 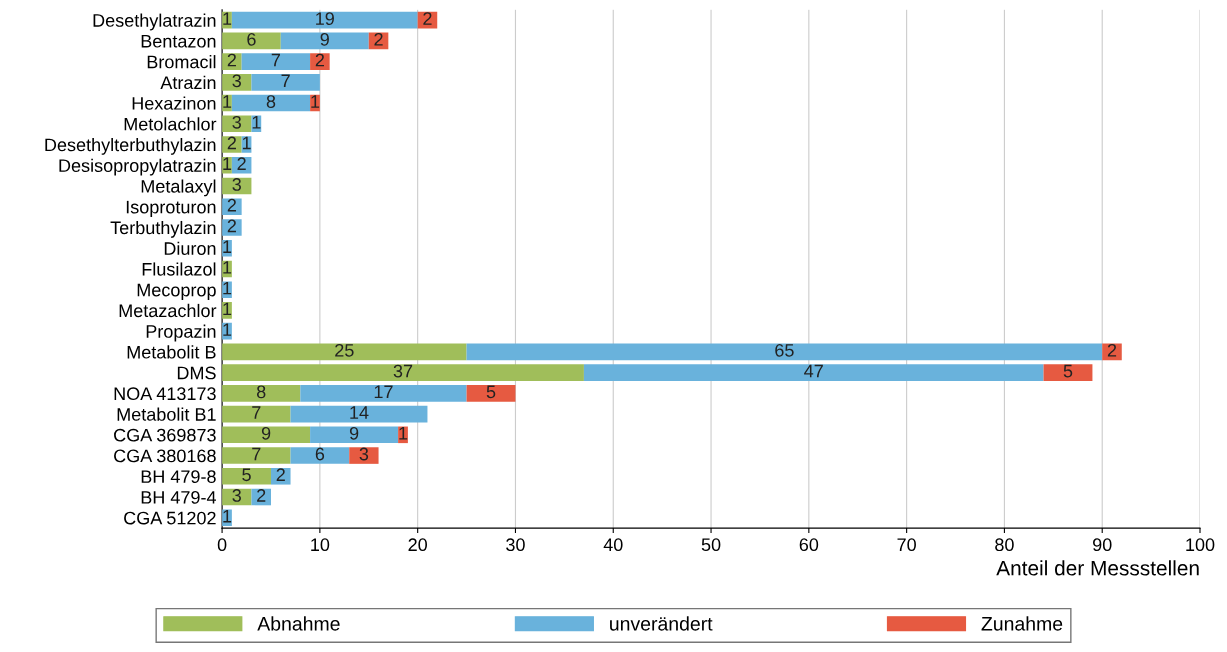 I want to click on y-tick-label: BH 479-8, so click(x=178, y=477).